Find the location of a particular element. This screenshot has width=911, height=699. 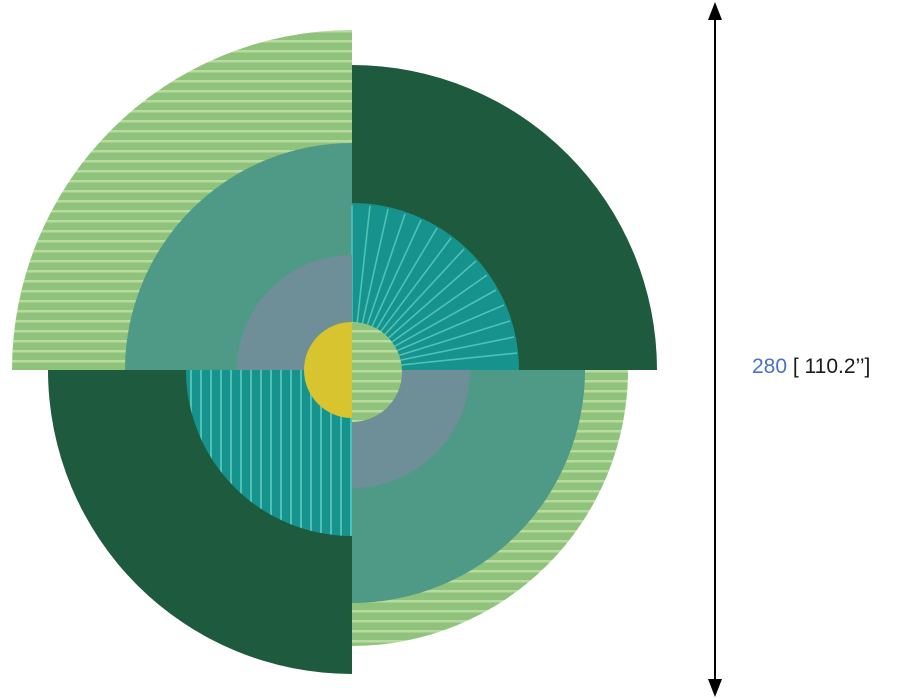

rug-center-yellow is located at coordinates (328, 370).